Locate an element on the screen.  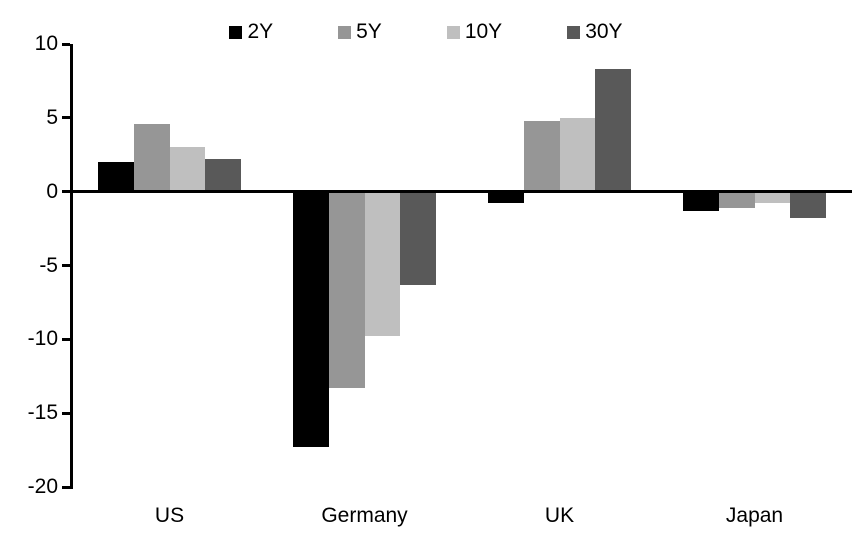
legend-item-5y: 5Y is located at coordinates (360, 32).